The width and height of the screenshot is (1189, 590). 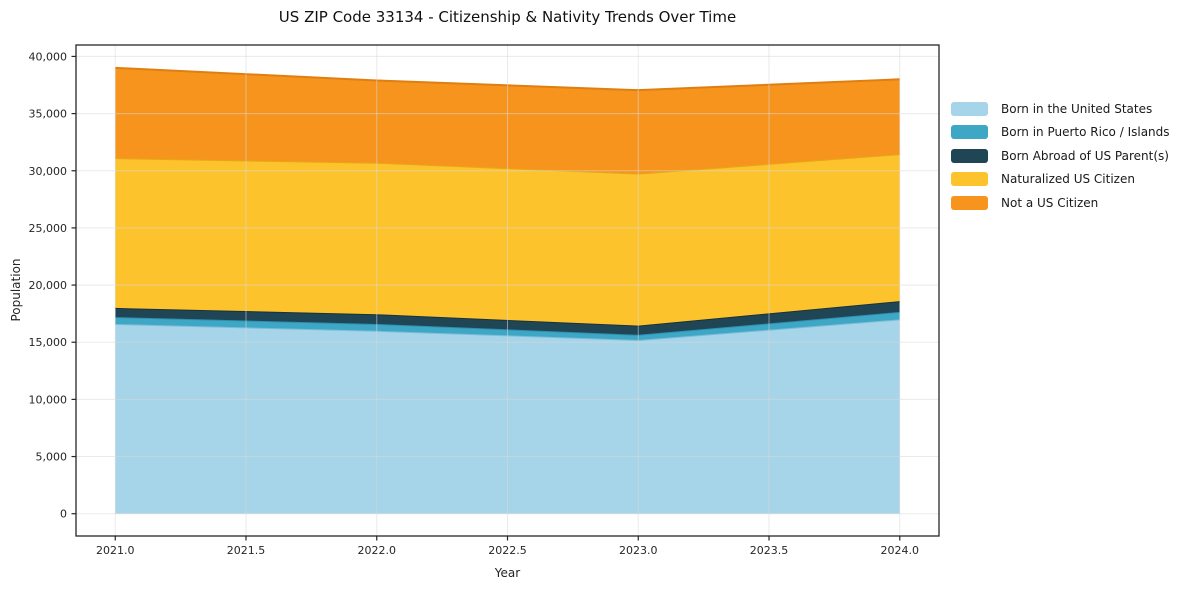 I want to click on x-axis-label: Year, so click(x=507, y=573).